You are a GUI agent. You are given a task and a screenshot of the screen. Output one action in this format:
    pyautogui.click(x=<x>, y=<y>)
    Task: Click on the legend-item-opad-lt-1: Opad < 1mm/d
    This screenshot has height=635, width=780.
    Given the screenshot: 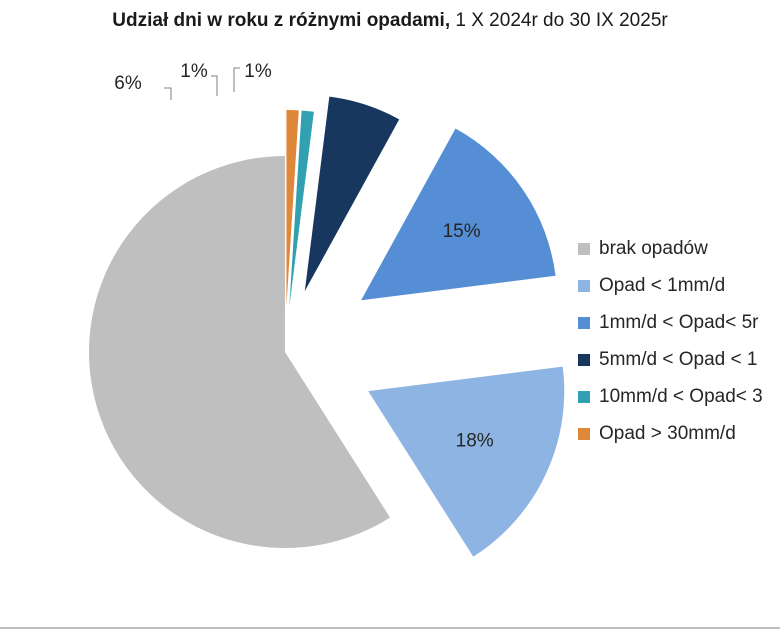 What is the action you would take?
    pyautogui.click(x=679, y=285)
    